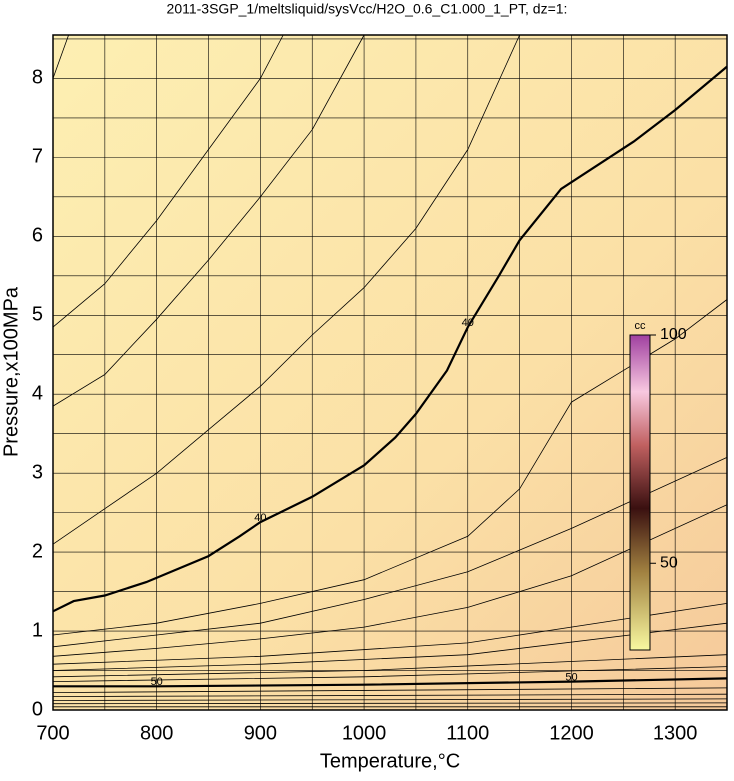 The height and width of the screenshot is (781, 734). I want to click on colorbar-label: cc, so click(641, 326).